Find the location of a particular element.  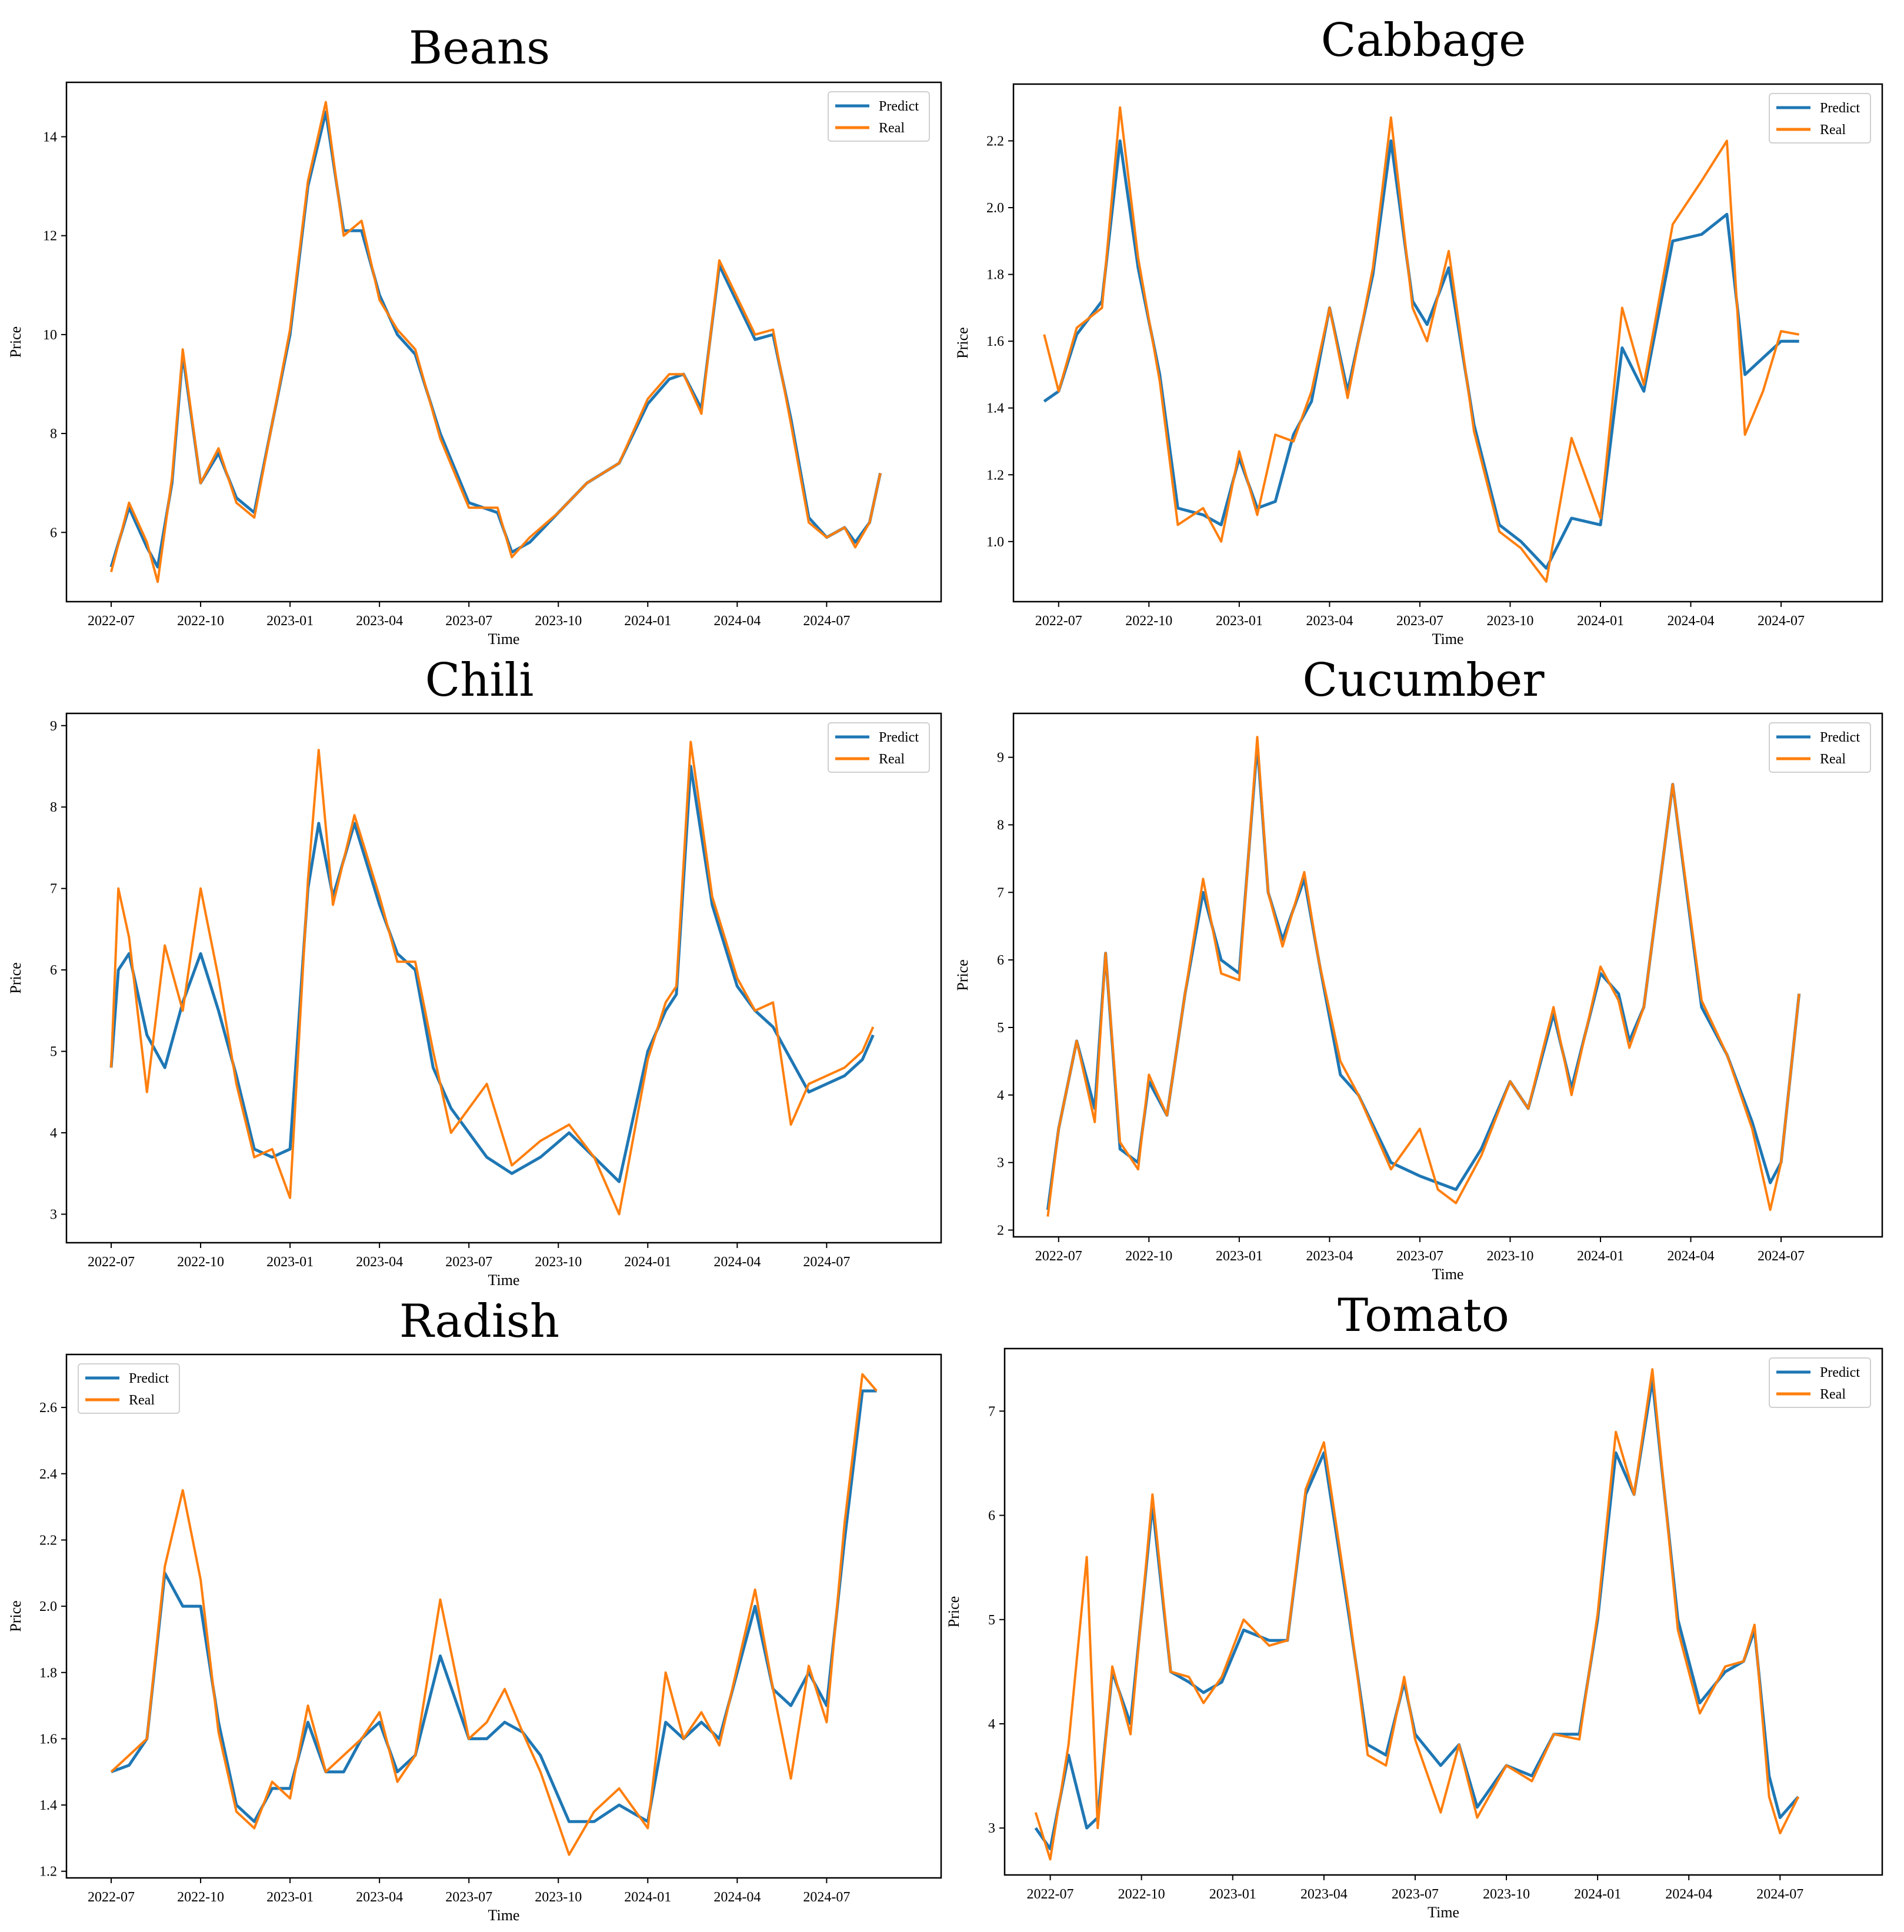

y-tick-label: 12 is located at coordinates (50, 236).